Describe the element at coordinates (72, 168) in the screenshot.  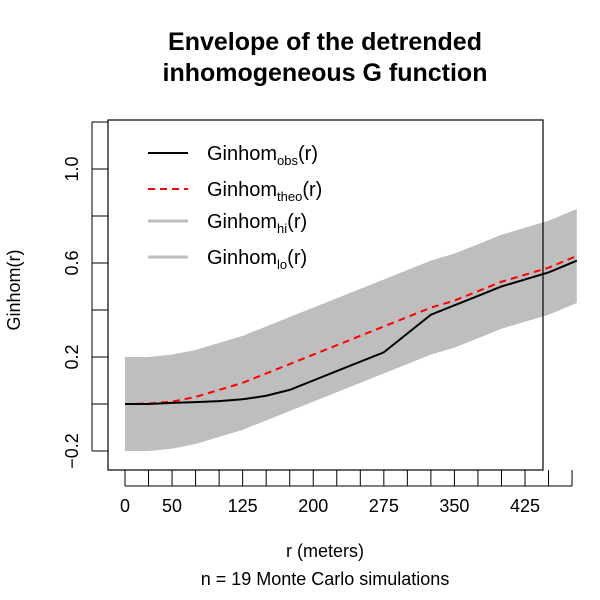
I see `y-tick-label: 1.0` at that location.